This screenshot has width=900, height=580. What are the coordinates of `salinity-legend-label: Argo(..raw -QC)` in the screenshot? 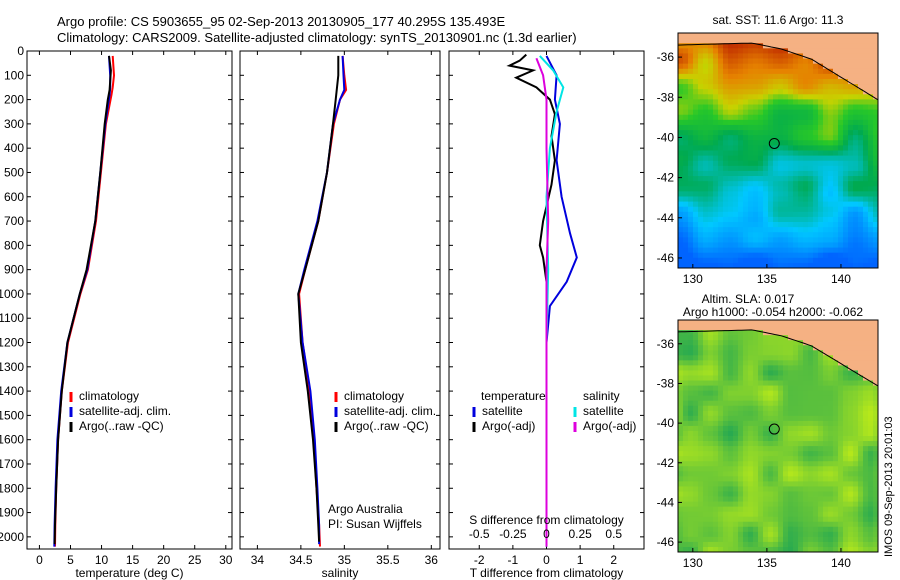 It's located at (386, 426).